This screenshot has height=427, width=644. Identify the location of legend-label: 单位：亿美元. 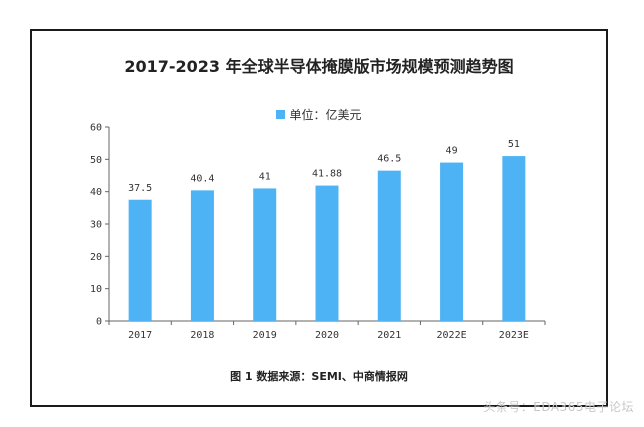
(325, 115).